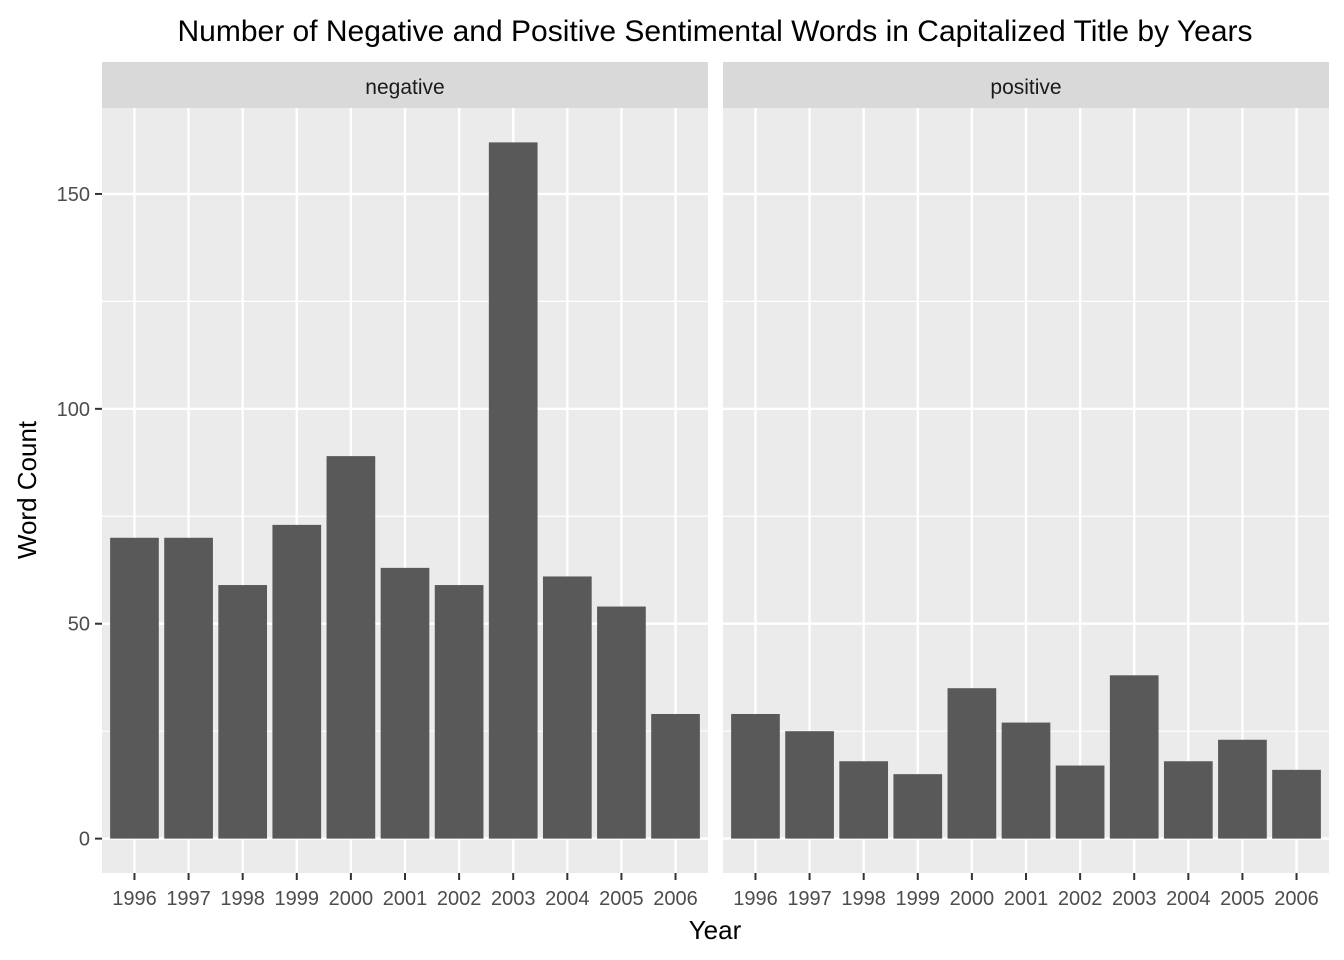 Image resolution: width=1344 pixels, height=960 pixels. Describe the element at coordinates (79, 517) in the screenshot. I see `y-axis: 0 50 100 150` at that location.